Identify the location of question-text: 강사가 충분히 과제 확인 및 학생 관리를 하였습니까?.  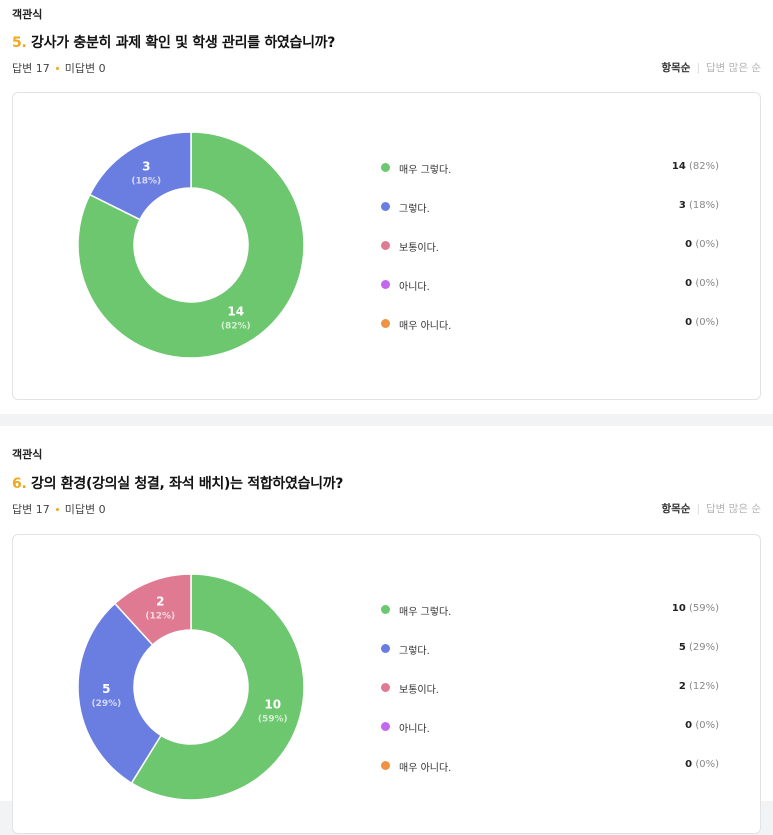
(183, 43).